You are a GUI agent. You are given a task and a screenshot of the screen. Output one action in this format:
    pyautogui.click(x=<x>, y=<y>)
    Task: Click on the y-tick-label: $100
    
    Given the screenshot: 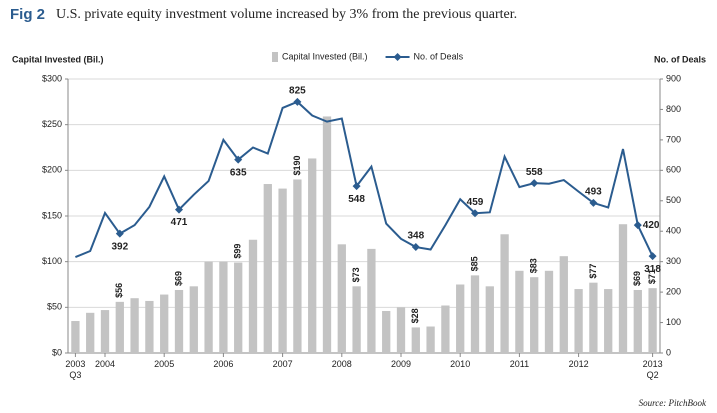 What is the action you would take?
    pyautogui.click(x=52, y=261)
    